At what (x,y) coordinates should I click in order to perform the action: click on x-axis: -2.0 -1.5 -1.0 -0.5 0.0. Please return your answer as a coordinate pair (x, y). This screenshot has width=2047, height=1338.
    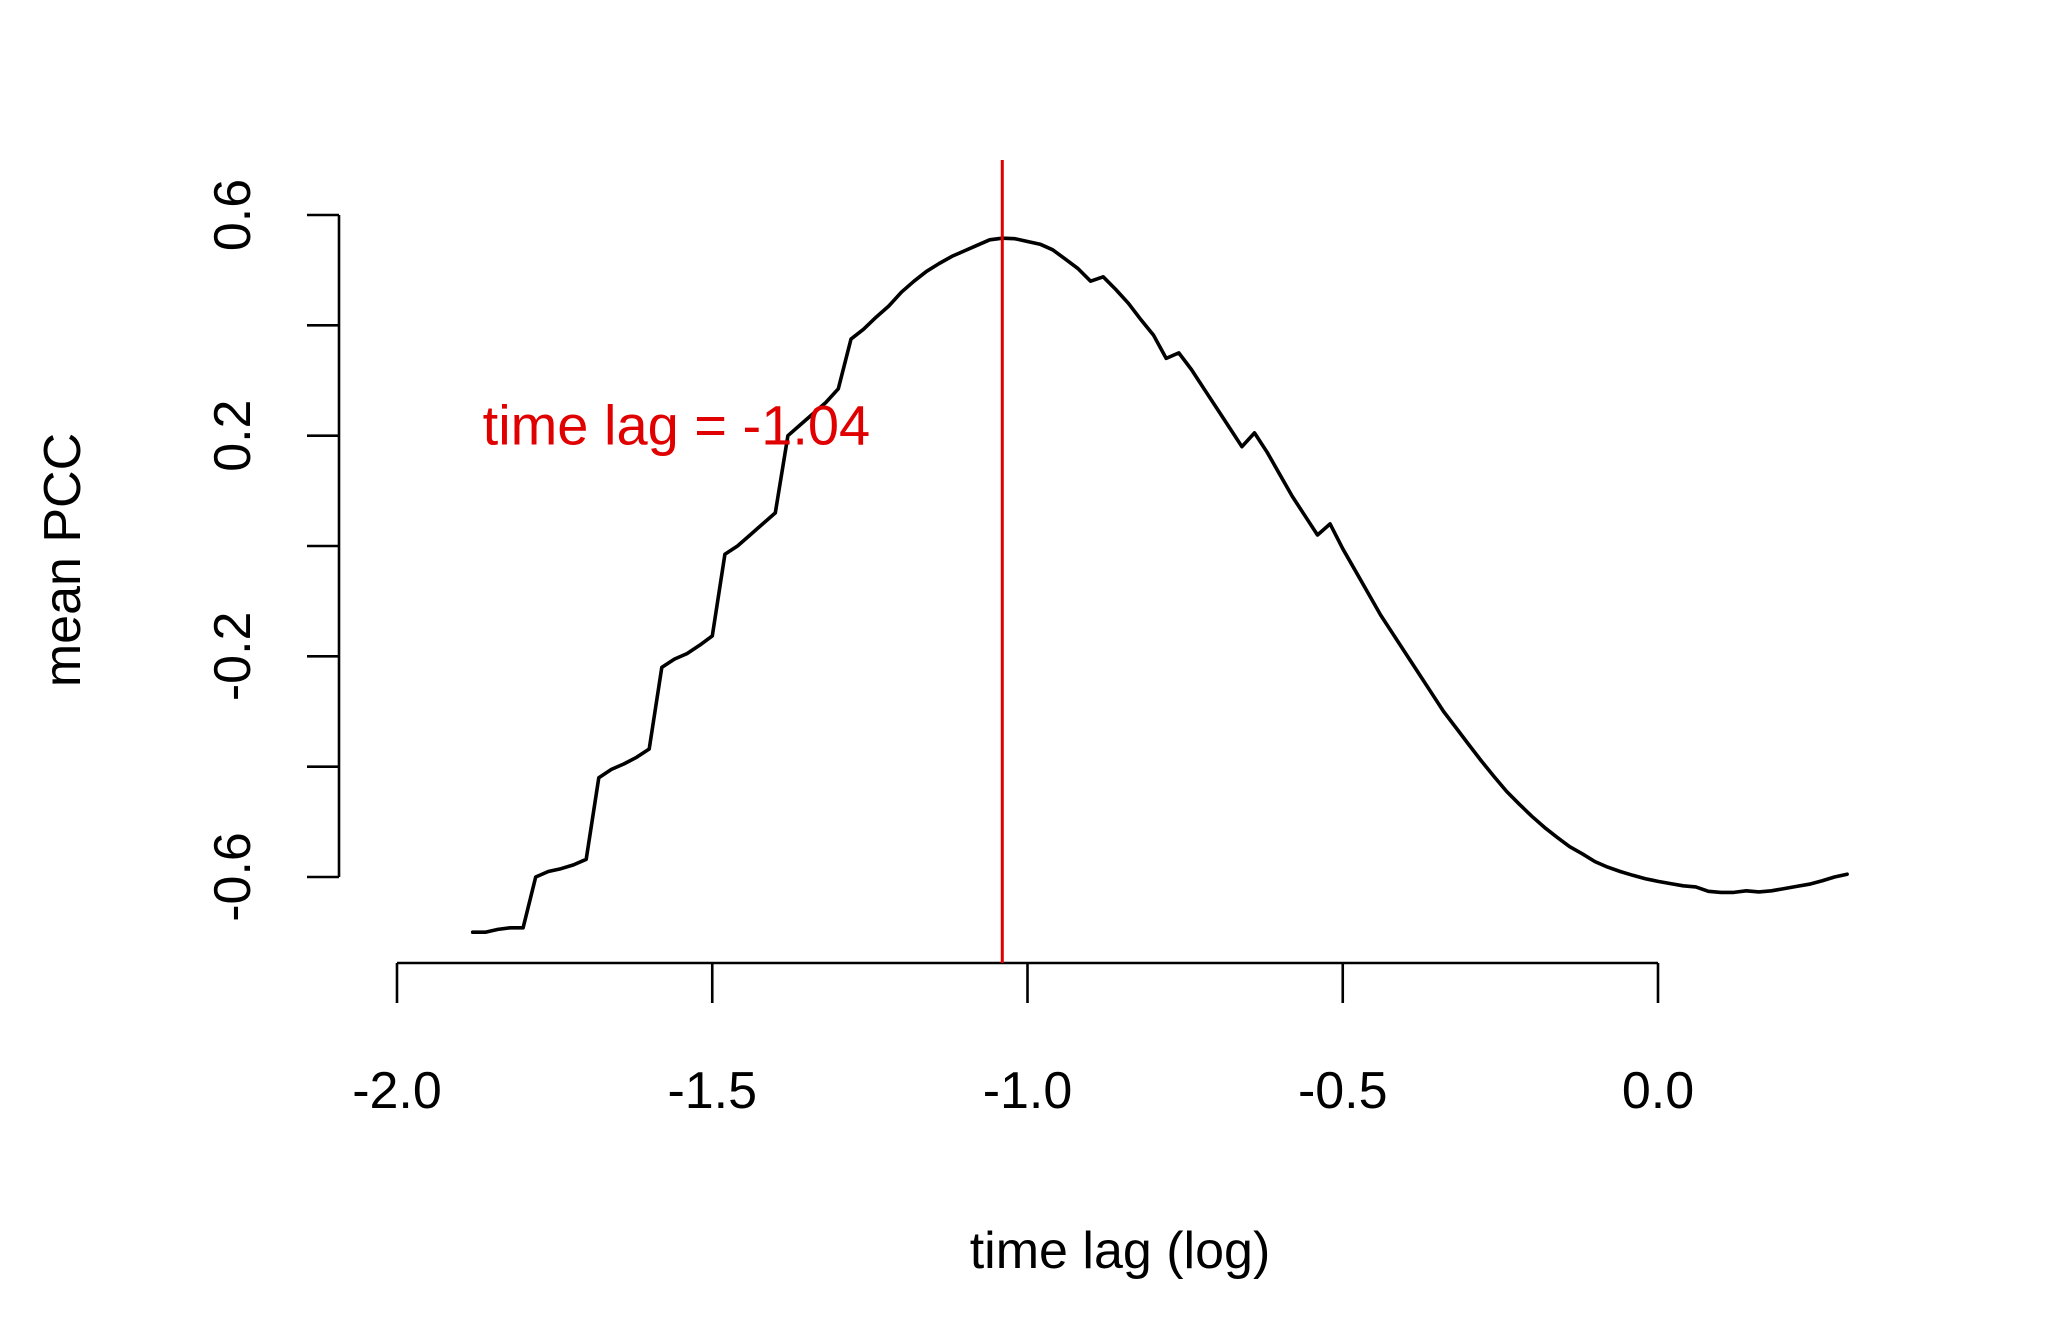
    Looking at the image, I should click on (1023, 1040).